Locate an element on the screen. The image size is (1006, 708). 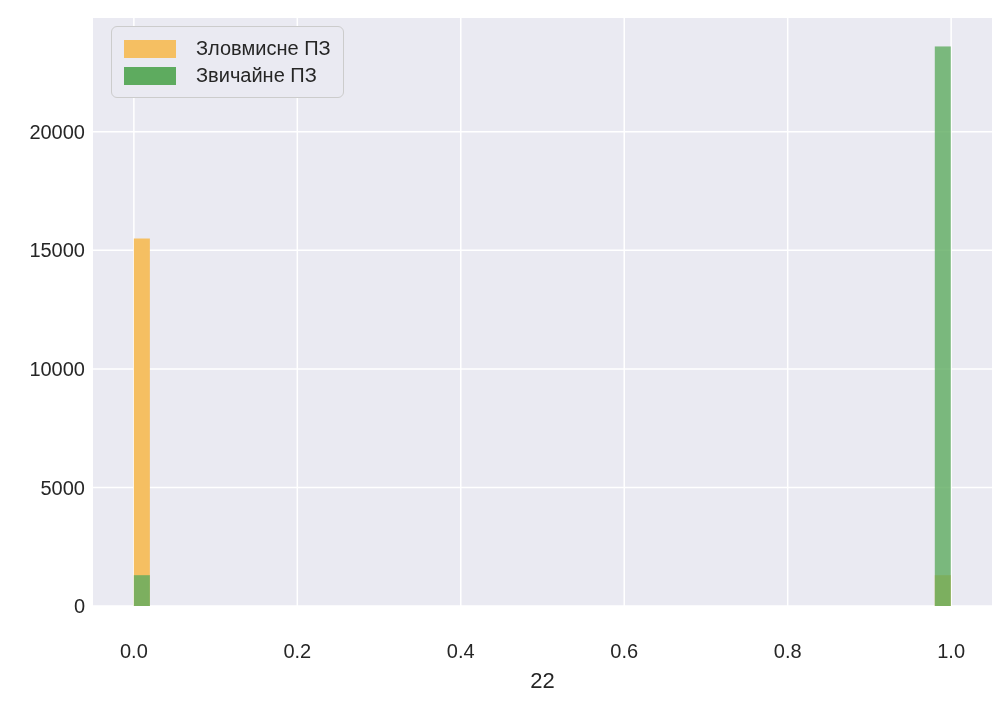
y-tick-label: 15000 is located at coordinates (57, 250).